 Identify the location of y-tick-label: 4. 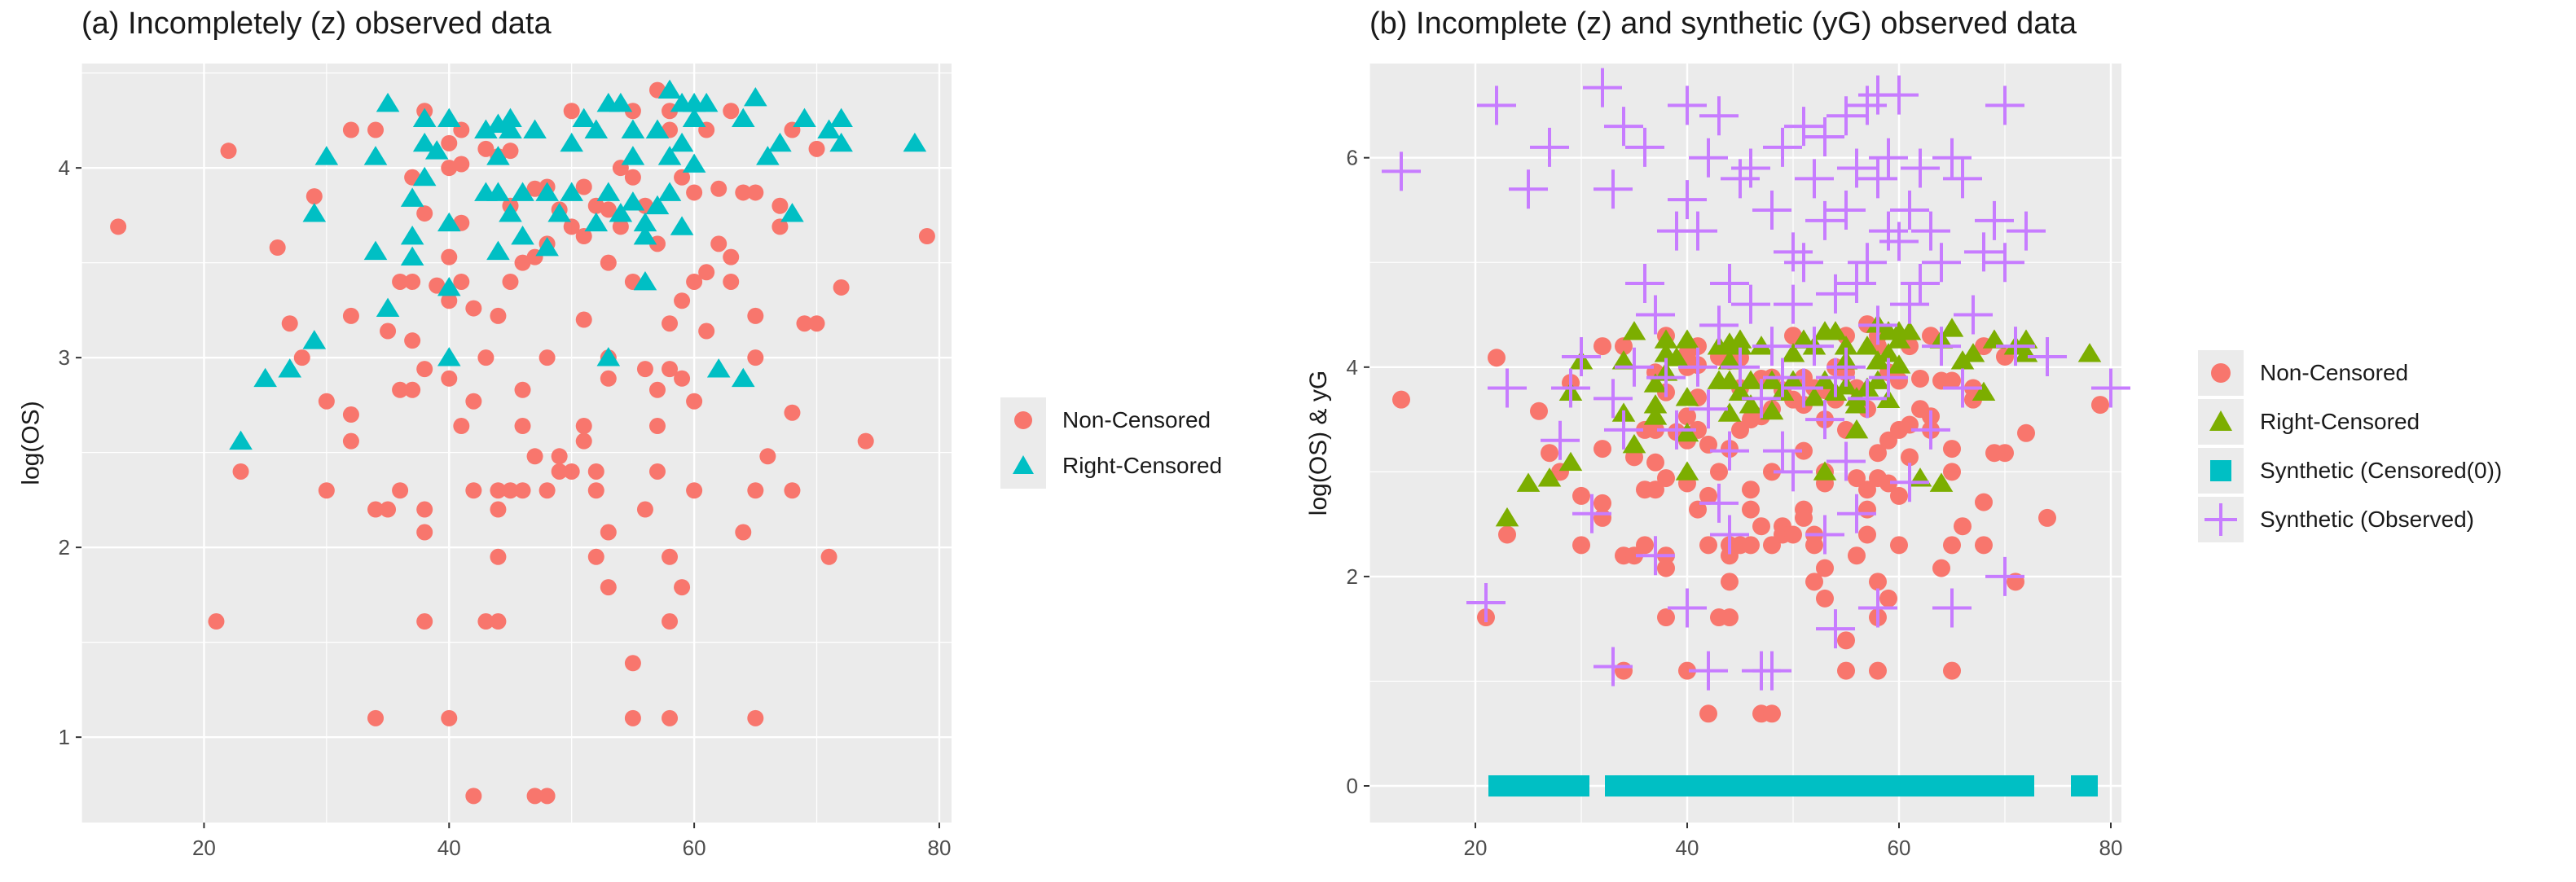
(1352, 367).